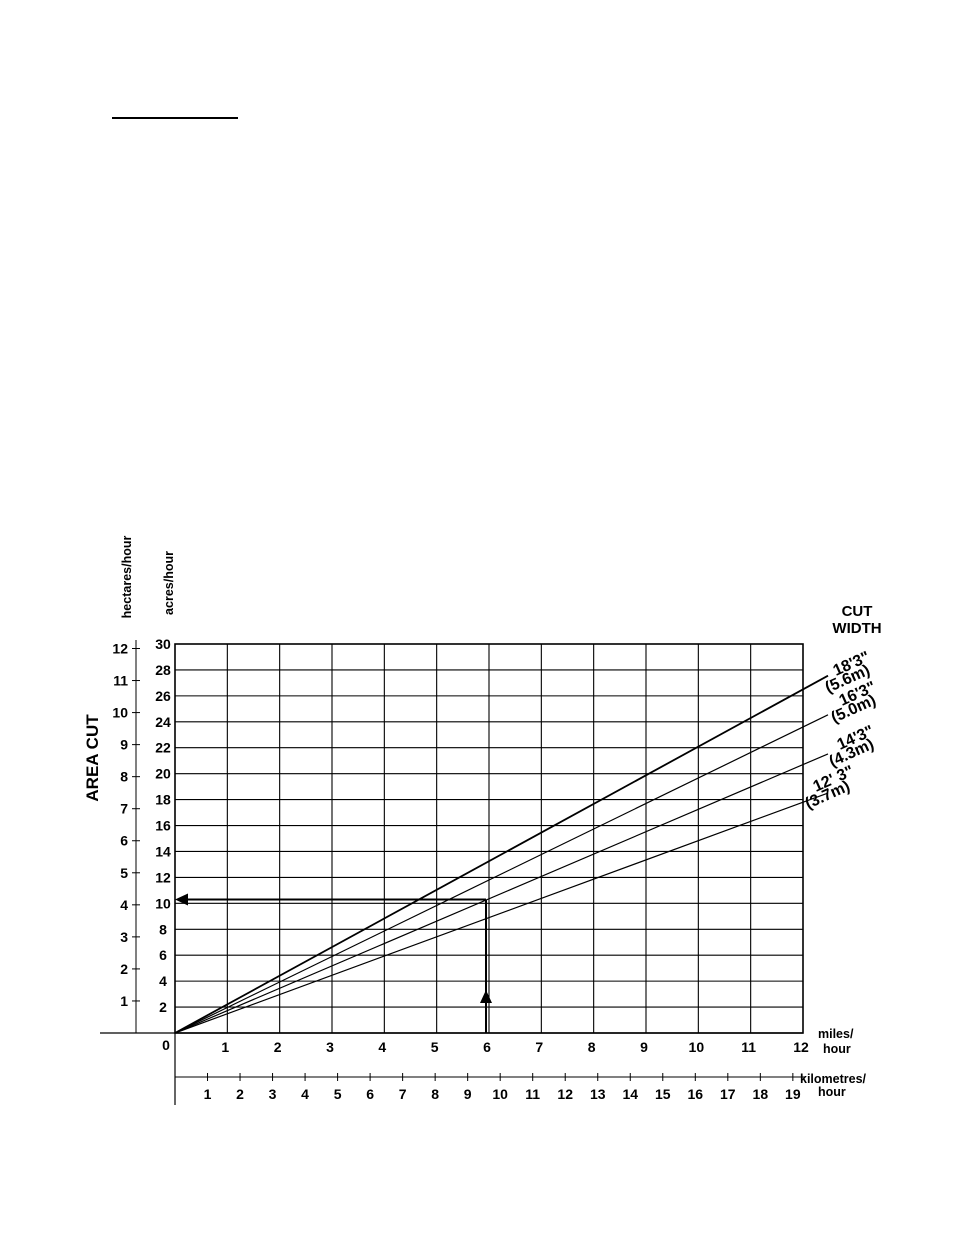 This screenshot has height=1235, width=954. What do you see at coordinates (539, 1047) in the screenshot?
I see `x-tick-miles: 7` at bounding box center [539, 1047].